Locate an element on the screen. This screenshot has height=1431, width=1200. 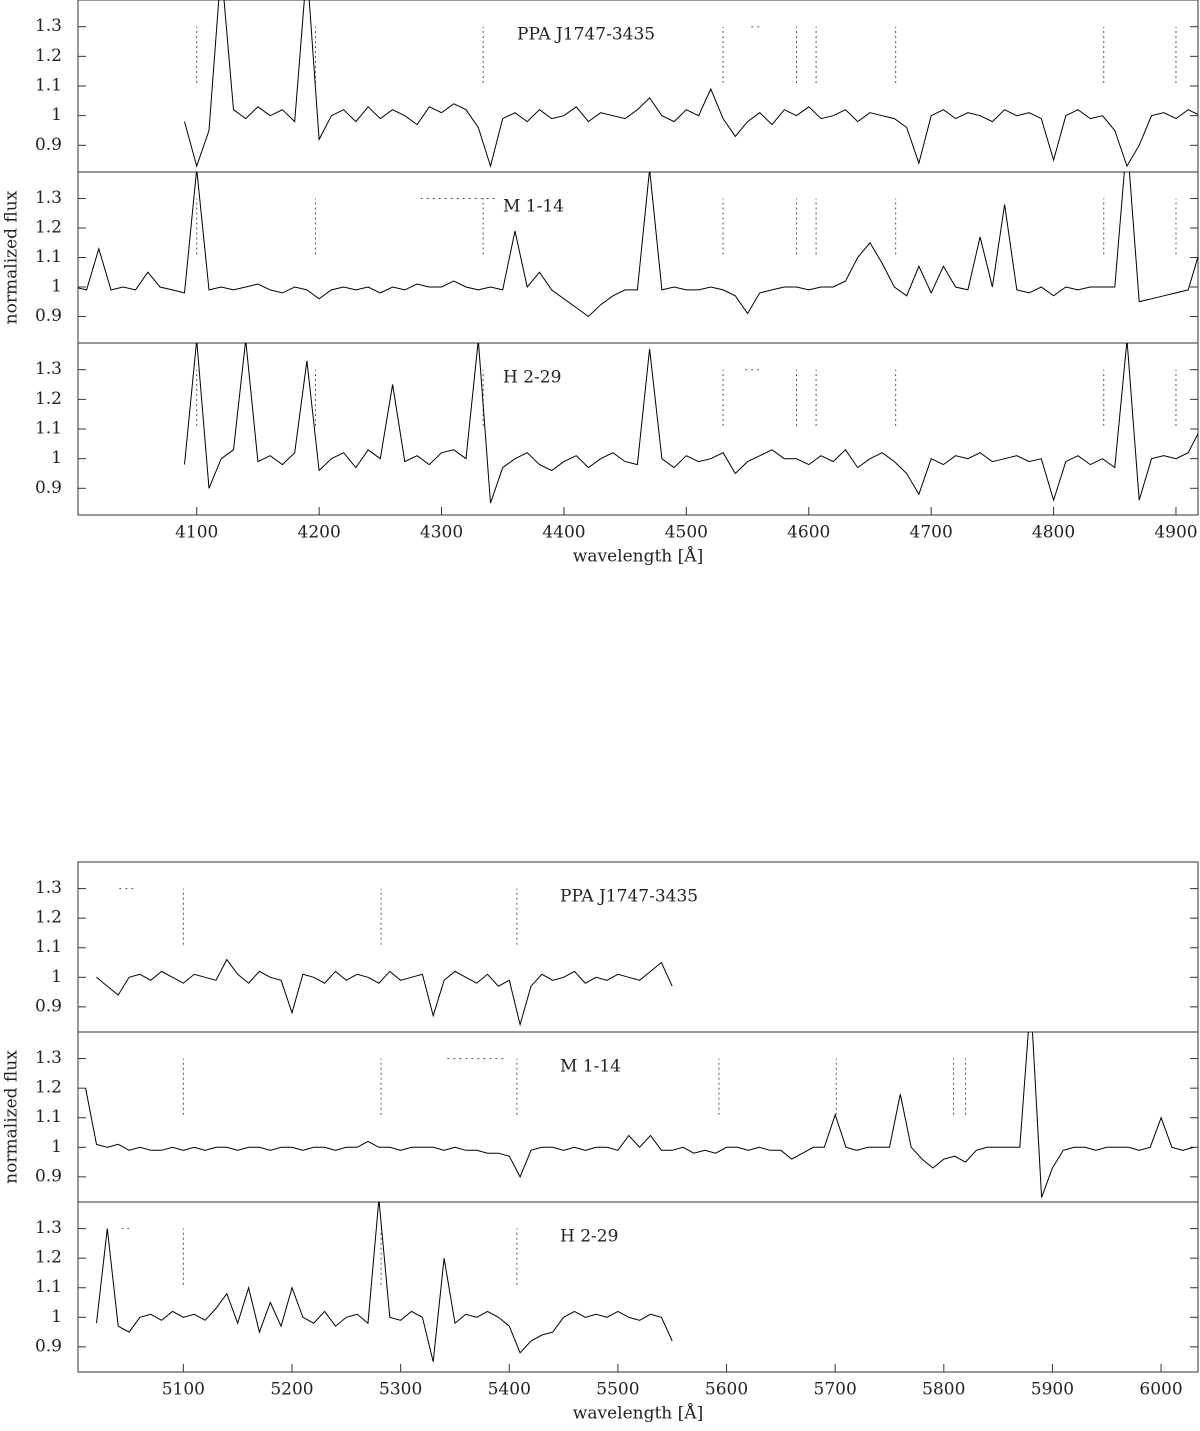
x-tick-label: 4100 is located at coordinates (196, 533).